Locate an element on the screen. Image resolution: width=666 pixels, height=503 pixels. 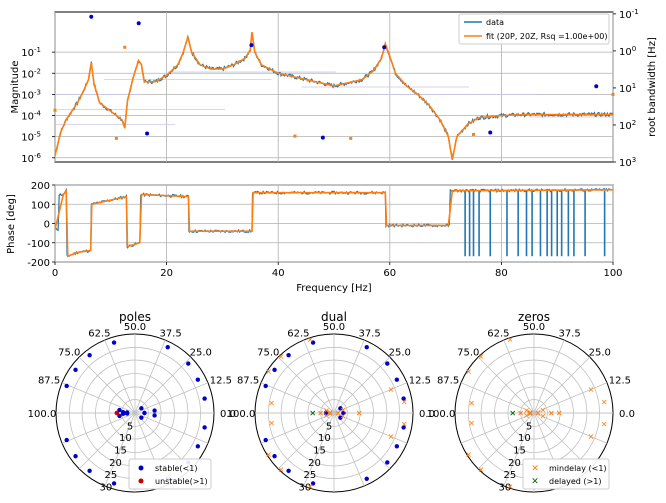
legend-delayed-marker: ✕ is located at coordinates (535, 482).